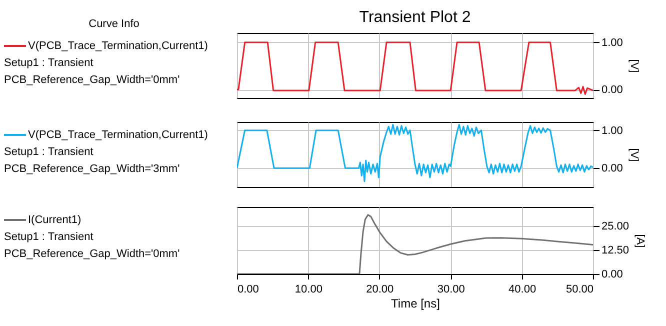  Describe the element at coordinates (55, 220) in the screenshot. I see `legend-label: I(Current1)` at that location.